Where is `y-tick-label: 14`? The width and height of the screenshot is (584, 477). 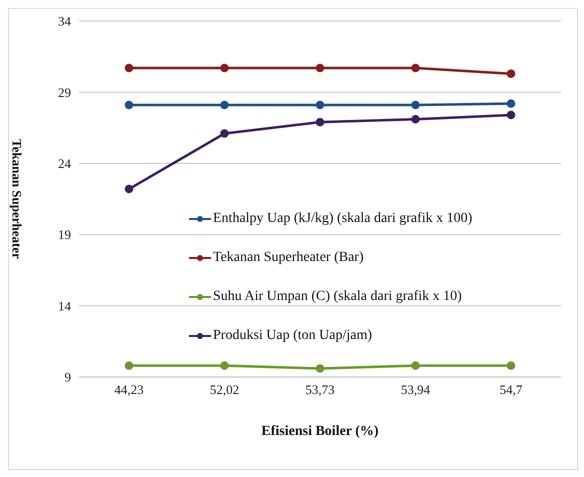
y-tick-label: 14 is located at coordinates (65, 306).